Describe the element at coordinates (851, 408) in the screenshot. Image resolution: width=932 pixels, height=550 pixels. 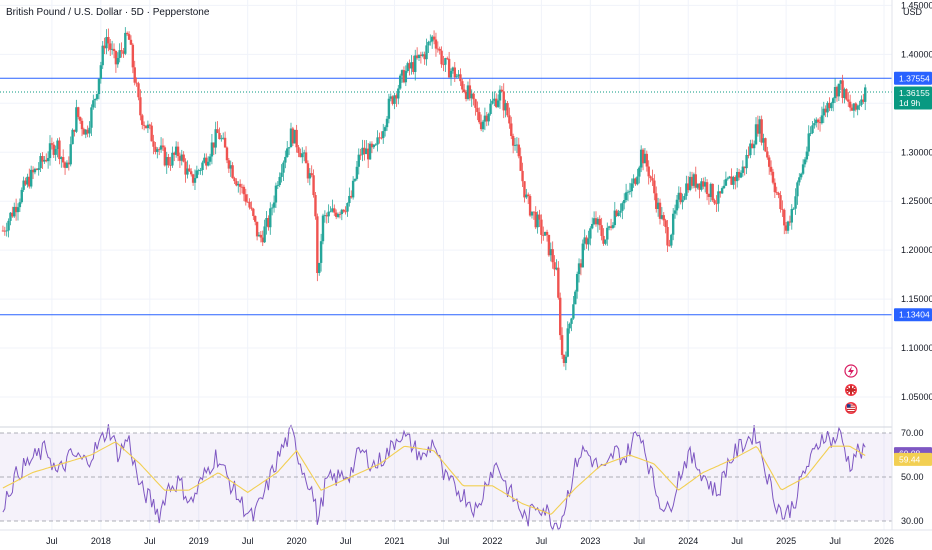
I see `us-flag-icon` at that location.